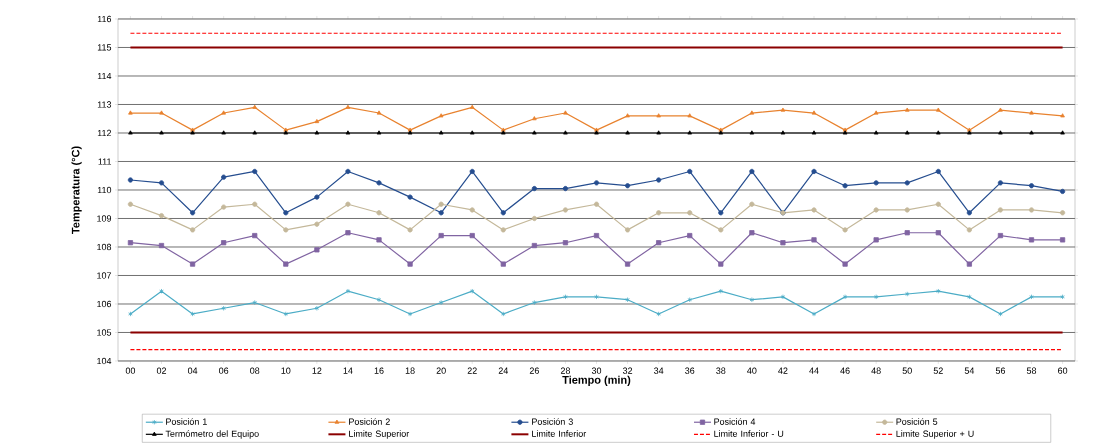  Describe the element at coordinates (876, 370) in the screenshot. I see `x-tick-label: 48` at that location.